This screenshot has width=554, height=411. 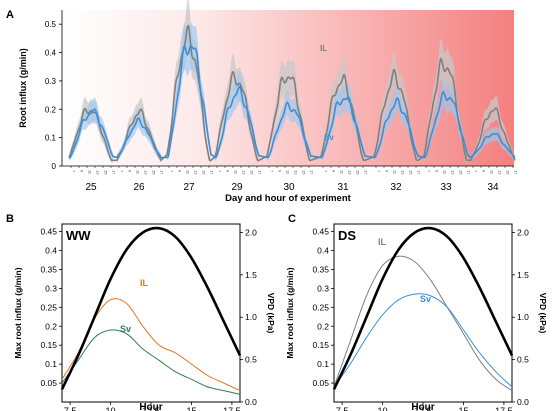 I want to click on panel-b-title: WW, so click(x=78, y=235).